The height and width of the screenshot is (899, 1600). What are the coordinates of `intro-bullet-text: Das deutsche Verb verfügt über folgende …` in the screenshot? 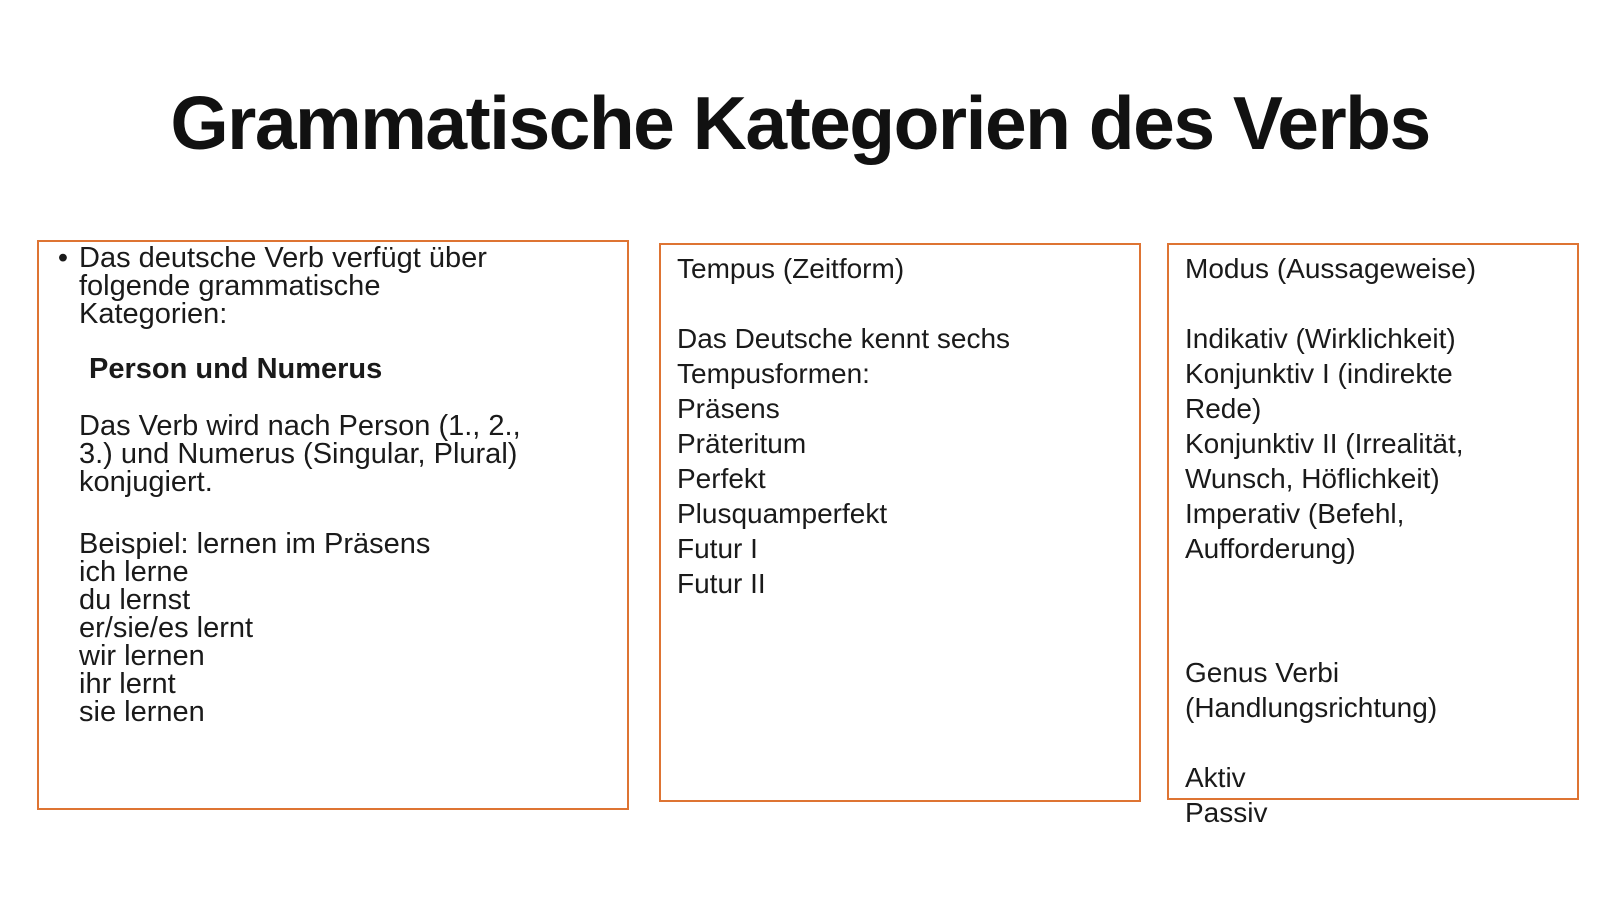 It's located at (283, 286).